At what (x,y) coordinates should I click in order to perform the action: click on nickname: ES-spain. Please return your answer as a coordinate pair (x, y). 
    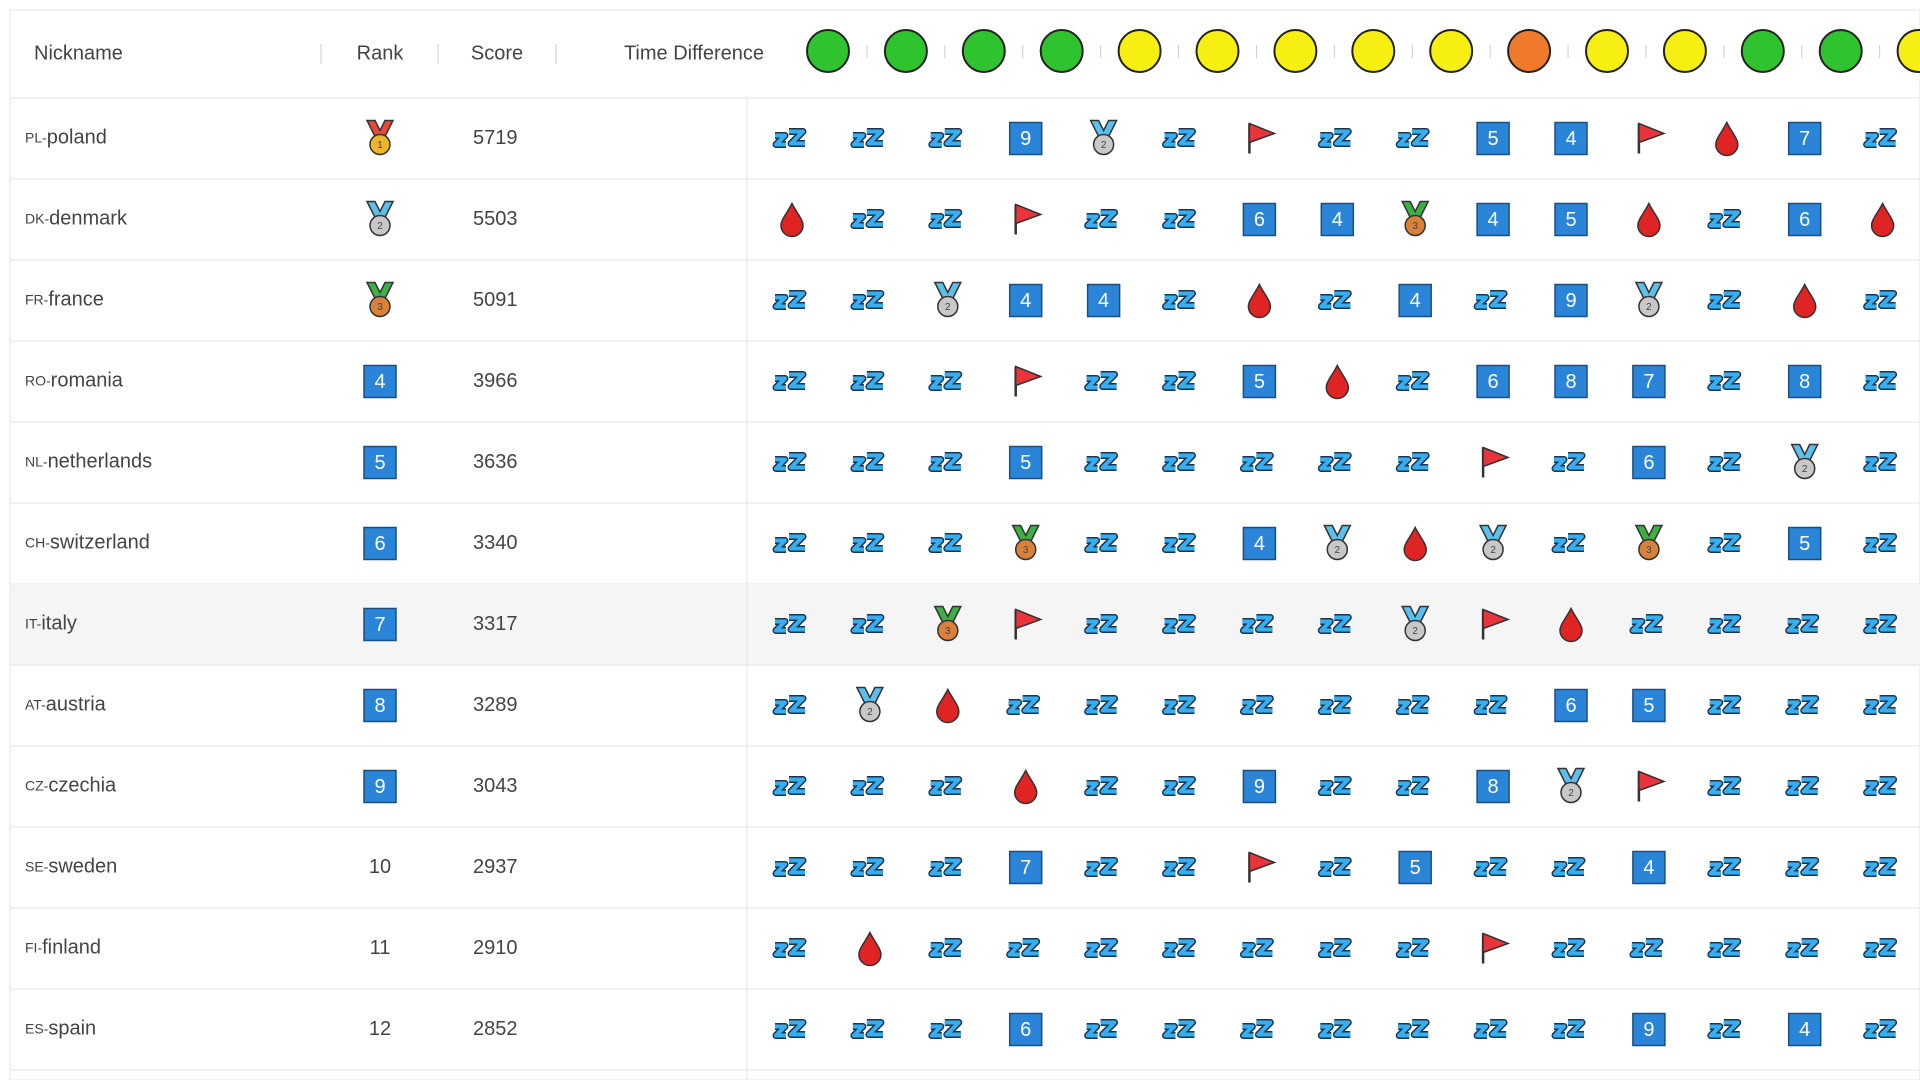
    Looking at the image, I should click on (60, 1029).